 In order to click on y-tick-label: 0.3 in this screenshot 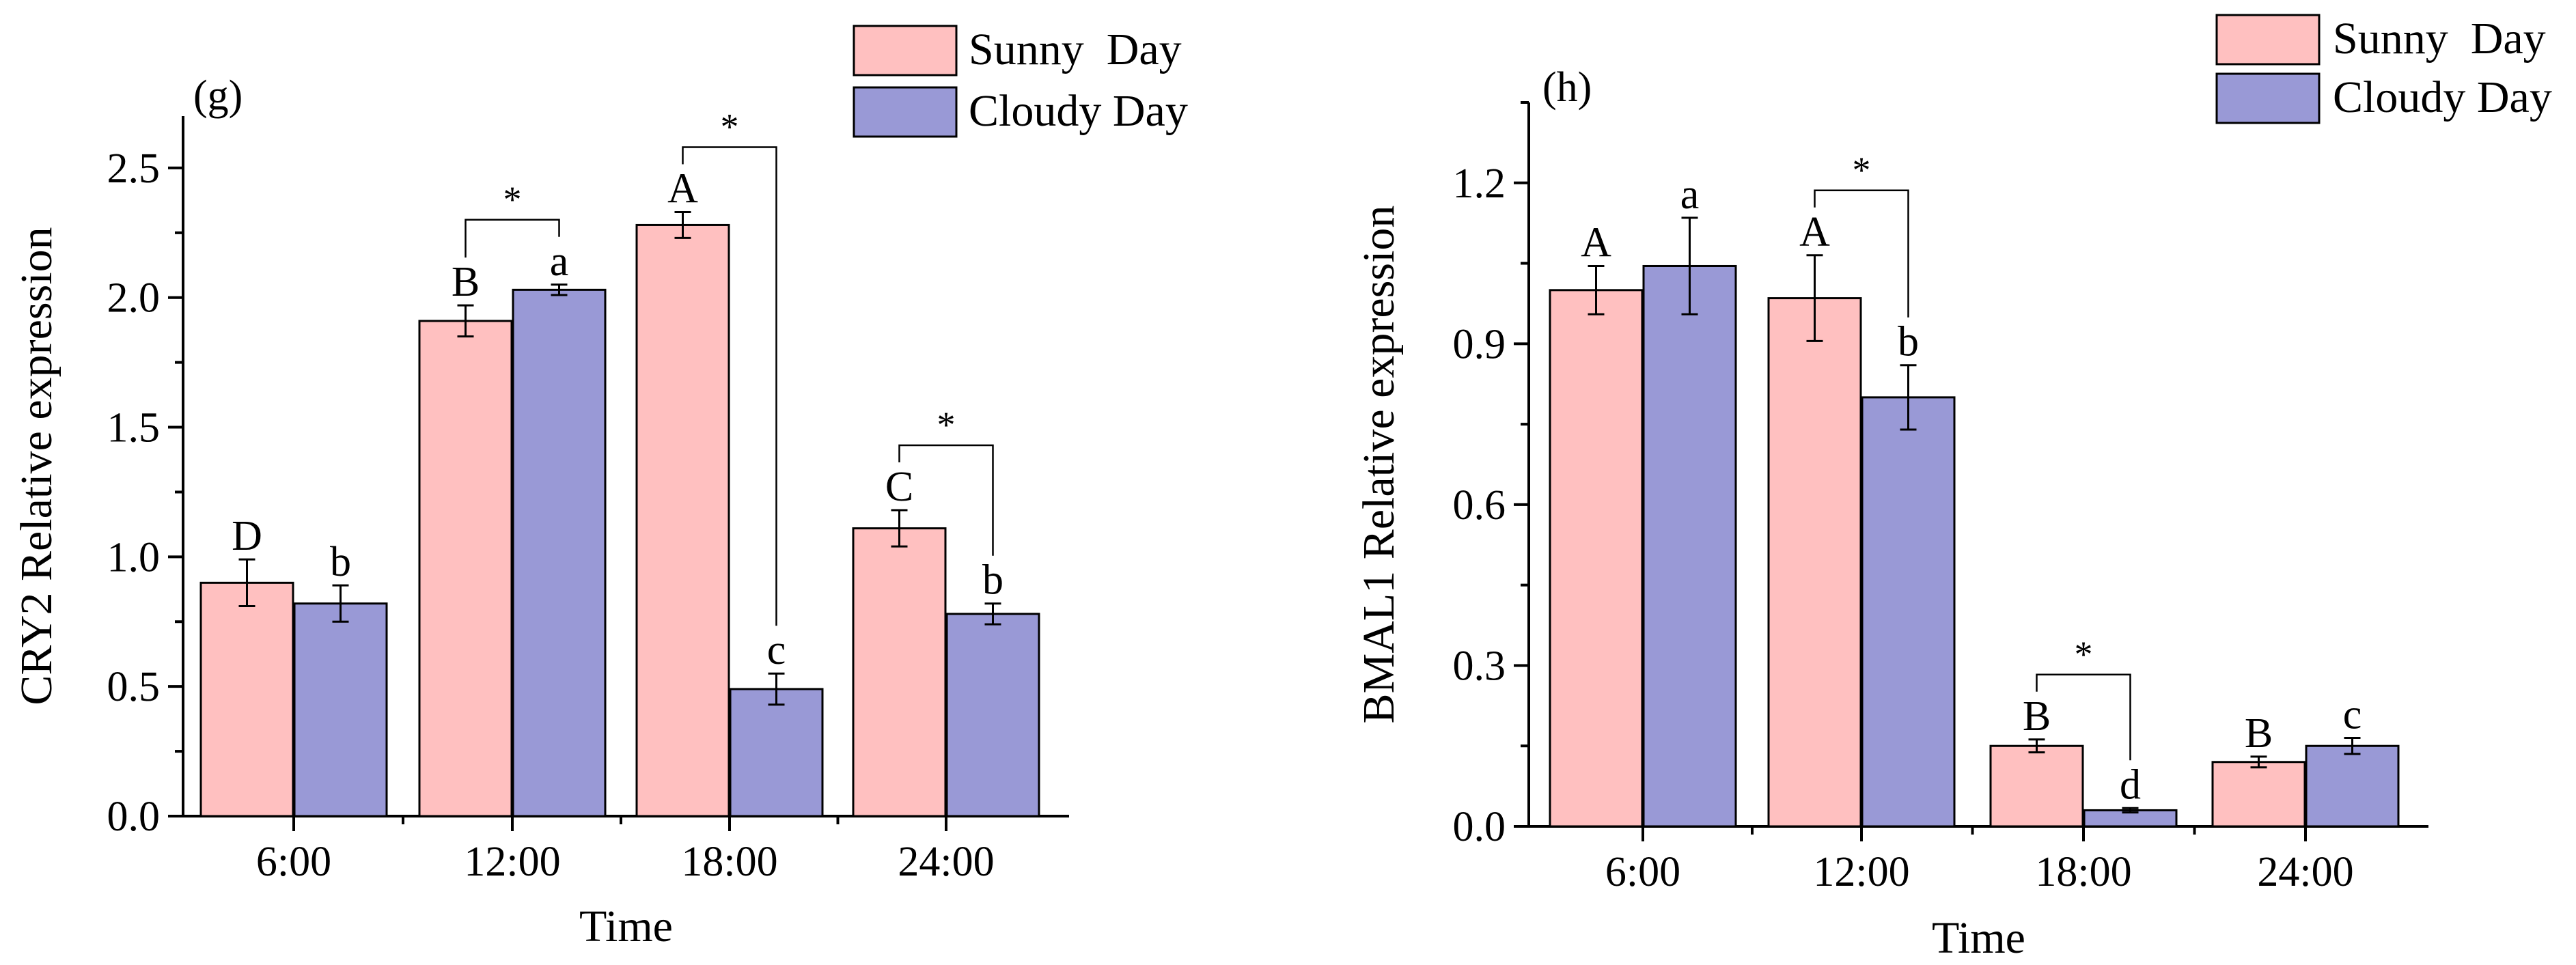, I will do `click(1479, 666)`.